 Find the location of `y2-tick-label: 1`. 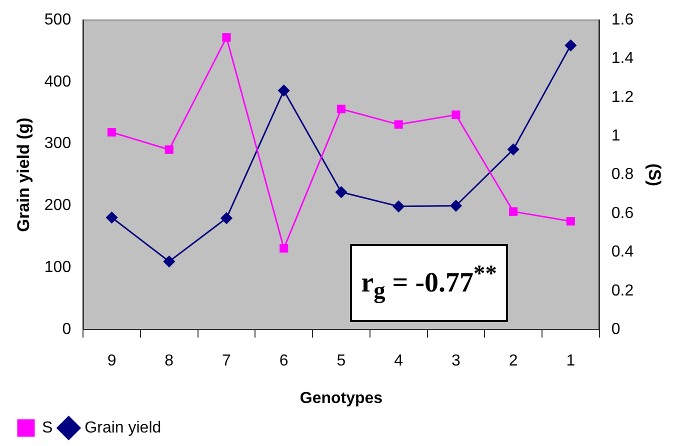

y2-tick-label: 1 is located at coordinates (615, 136).